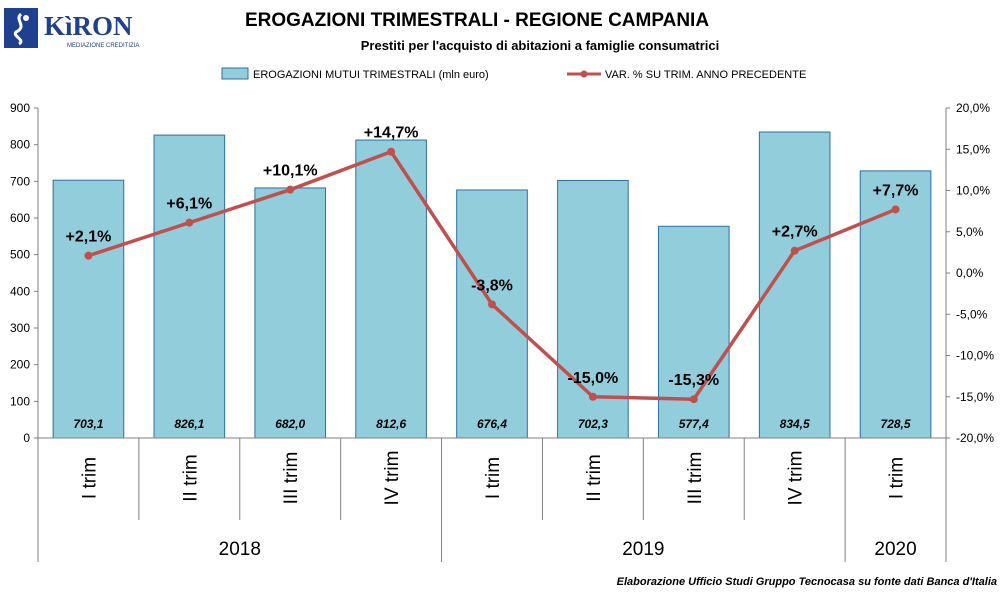 The image size is (1002, 594). What do you see at coordinates (20, 328) in the screenshot?
I see `y-left-tick-label: 300` at bounding box center [20, 328].